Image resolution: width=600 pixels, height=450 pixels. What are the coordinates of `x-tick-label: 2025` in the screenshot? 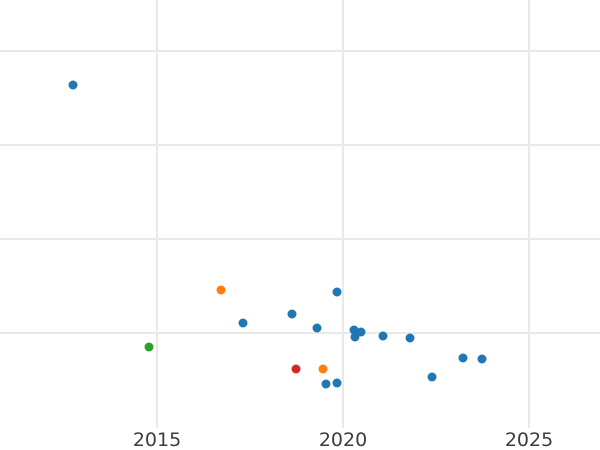 It's located at (529, 439).